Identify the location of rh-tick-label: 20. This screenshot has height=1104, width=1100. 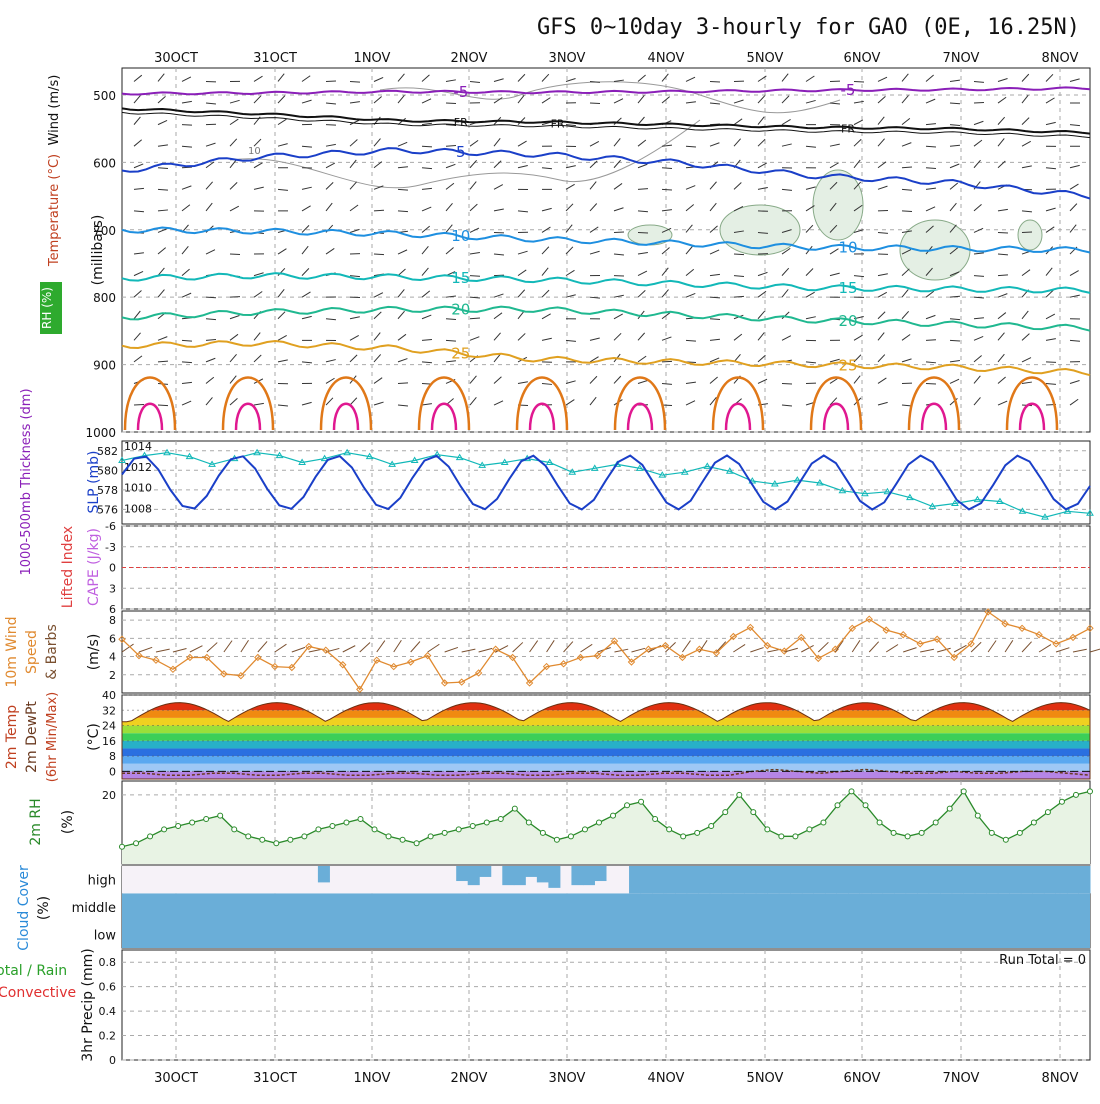
(109, 795).